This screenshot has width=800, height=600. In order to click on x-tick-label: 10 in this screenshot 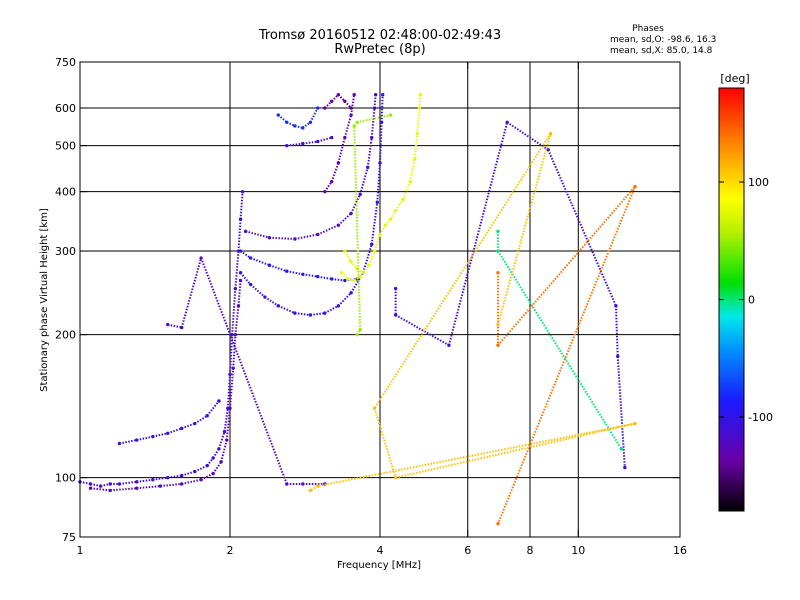, I will do `click(578, 550)`.